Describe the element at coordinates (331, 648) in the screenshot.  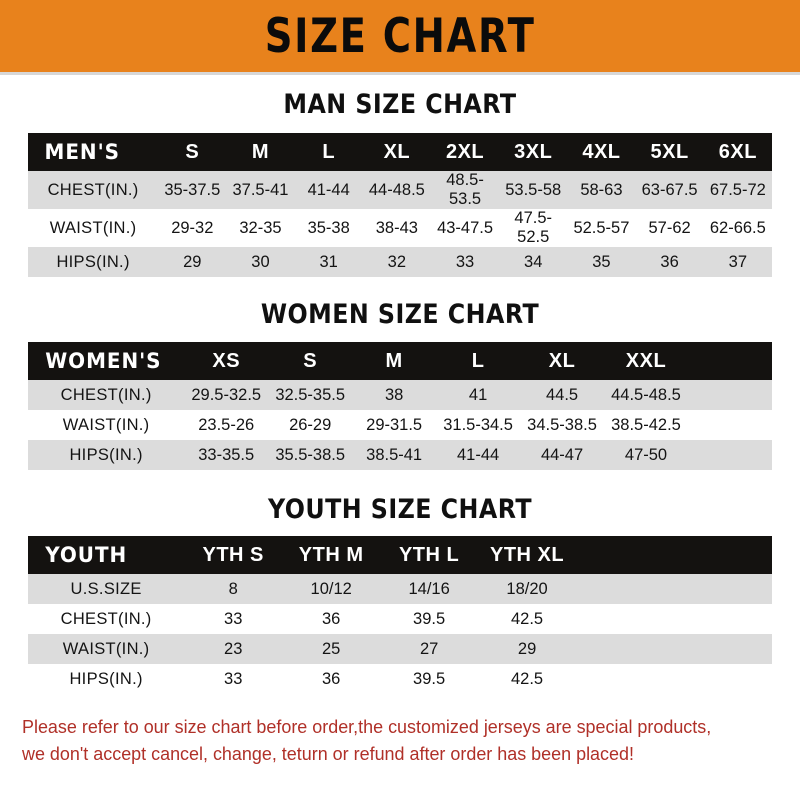
I see `table-cell: 25` at that location.